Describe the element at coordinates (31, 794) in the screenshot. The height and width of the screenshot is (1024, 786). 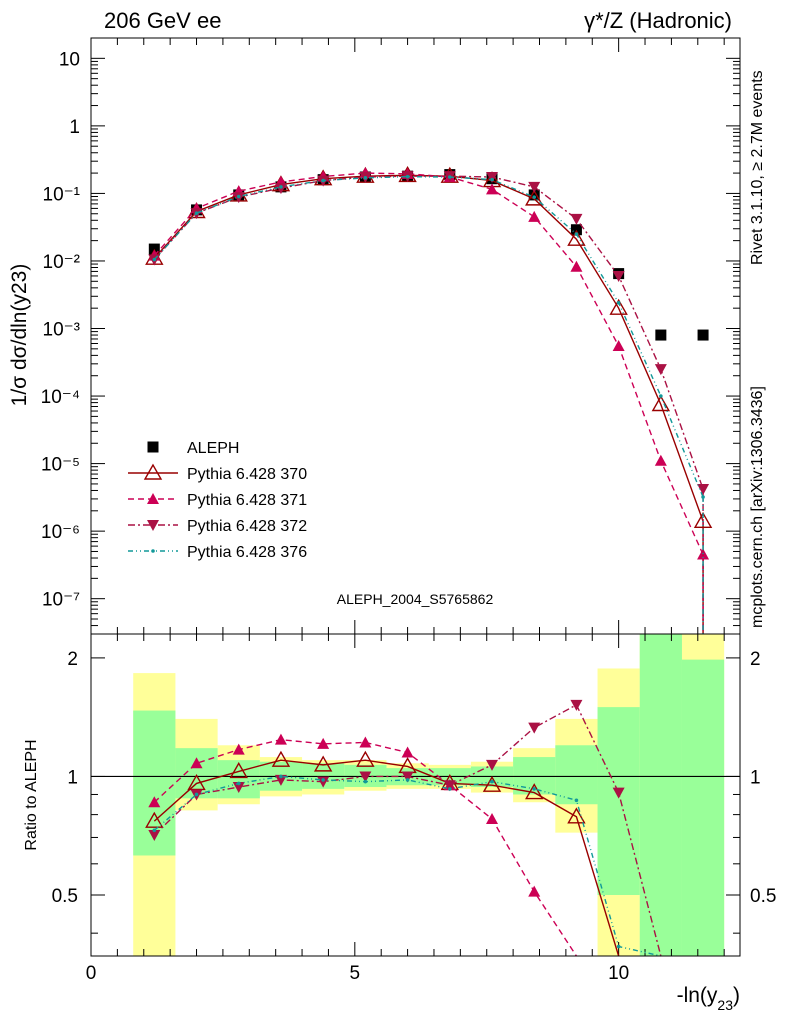
I see `ratio-ylabel: Ratio to ALEPH` at that location.